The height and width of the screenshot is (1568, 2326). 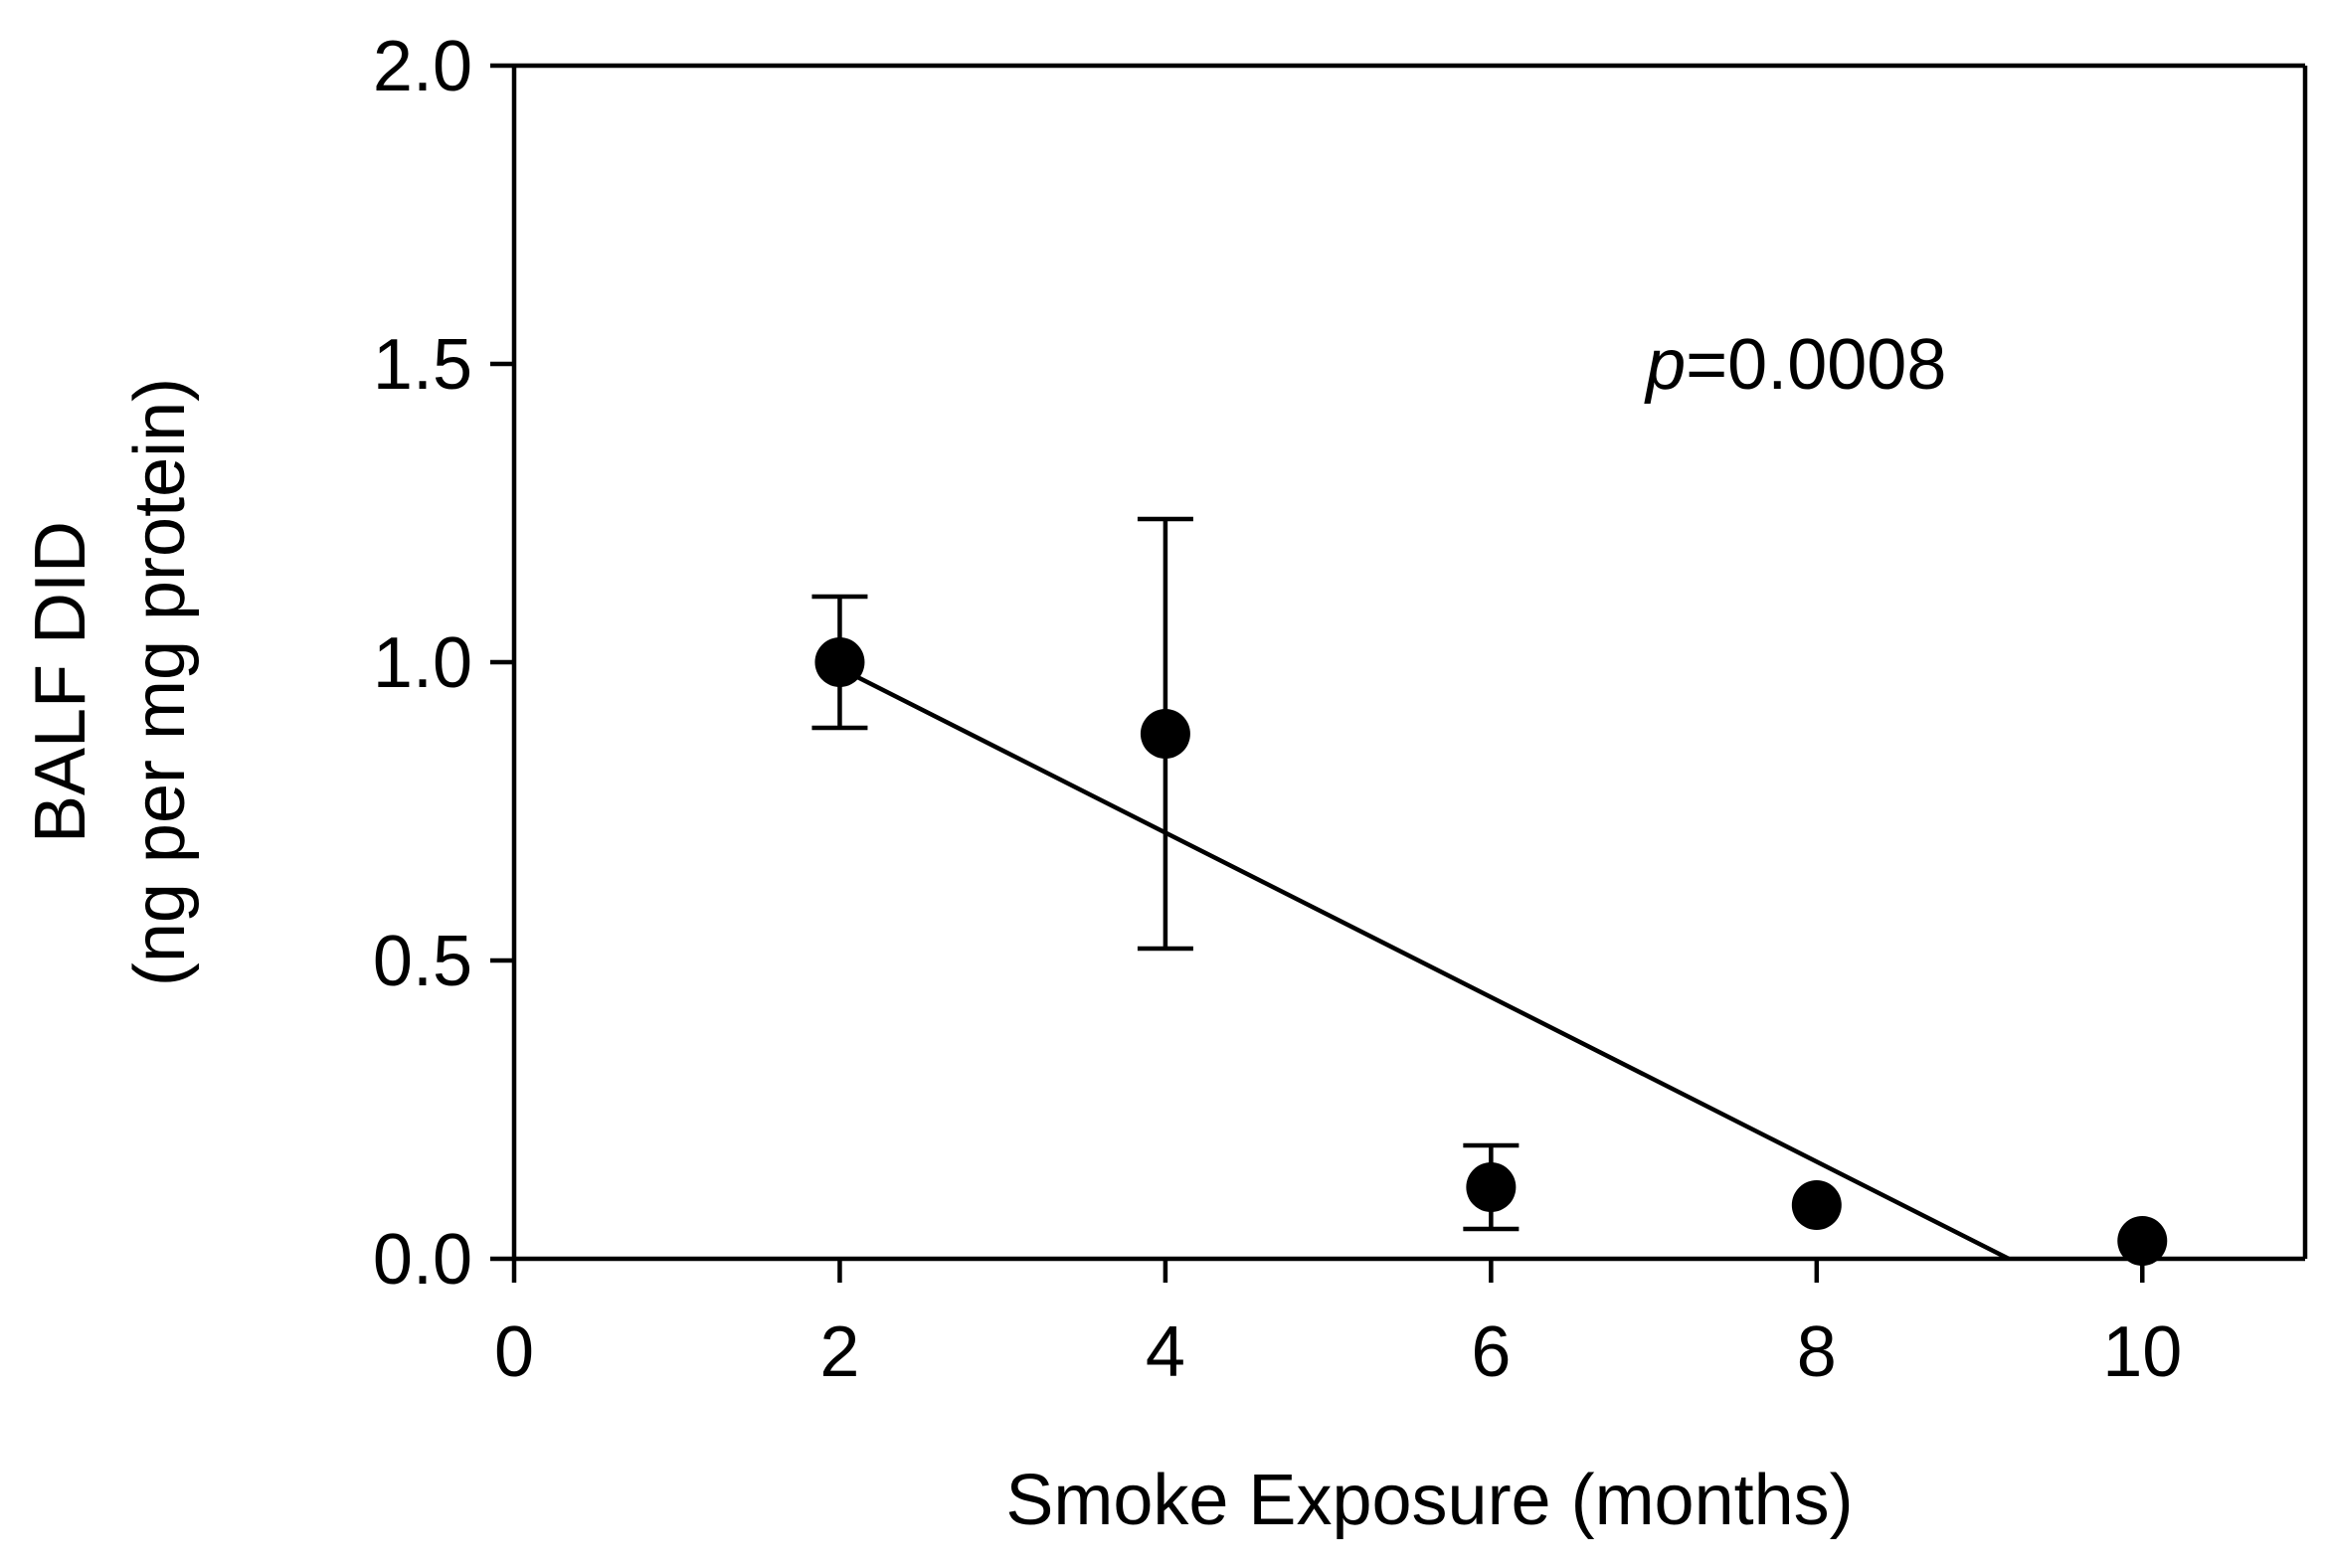 I want to click on p-value-text: =0.0008, so click(x=1816, y=365).